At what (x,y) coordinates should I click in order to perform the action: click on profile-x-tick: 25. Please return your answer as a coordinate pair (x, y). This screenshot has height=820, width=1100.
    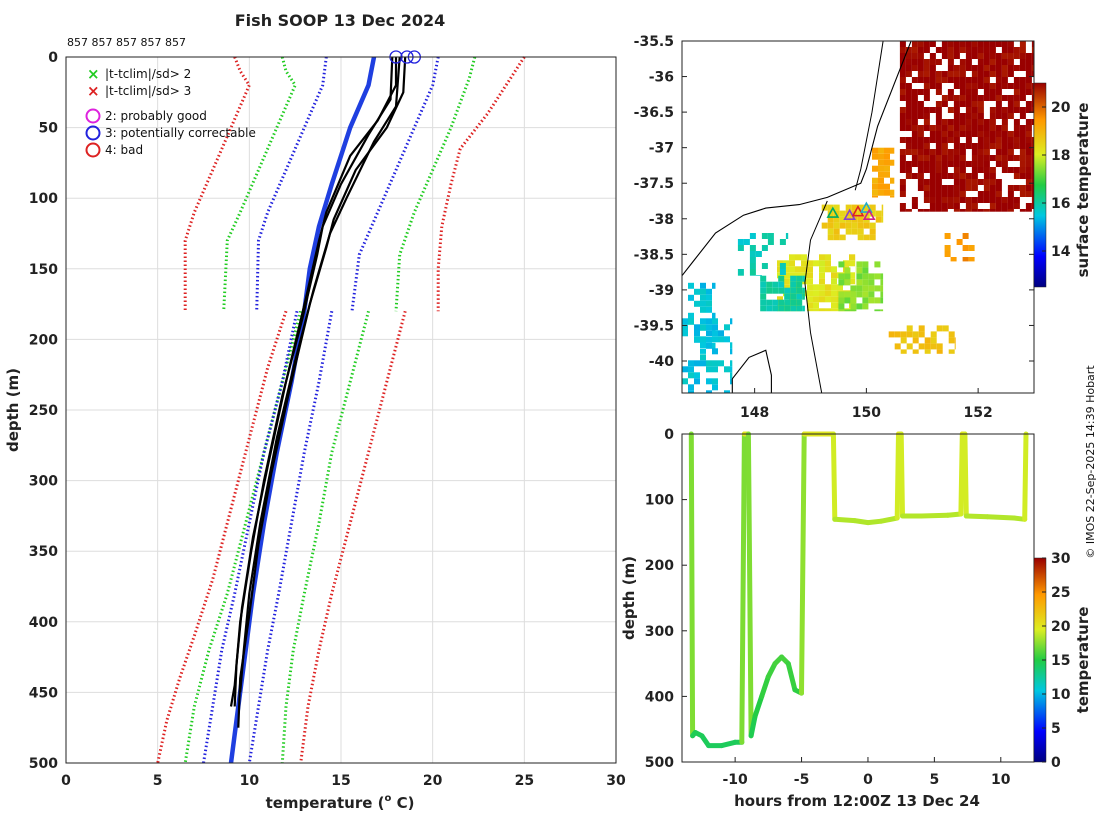
    Looking at the image, I should click on (524, 781).